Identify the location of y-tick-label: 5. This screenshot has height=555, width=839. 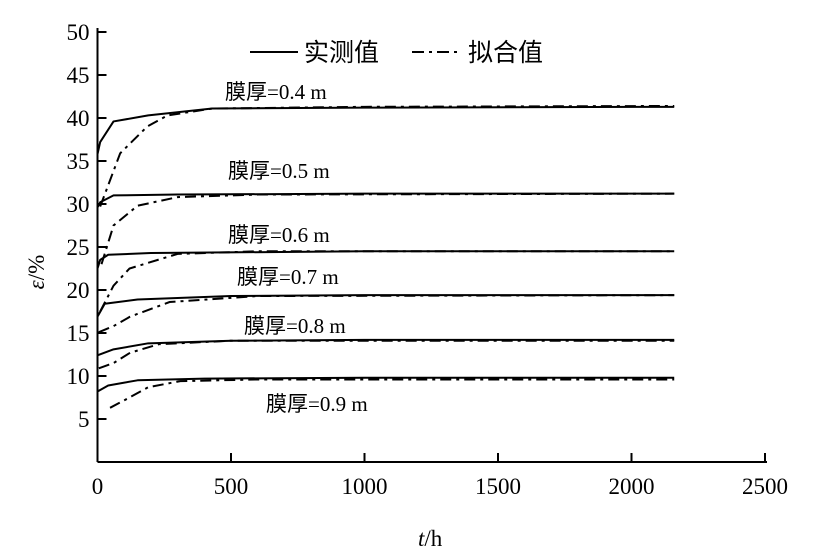
(84, 419).